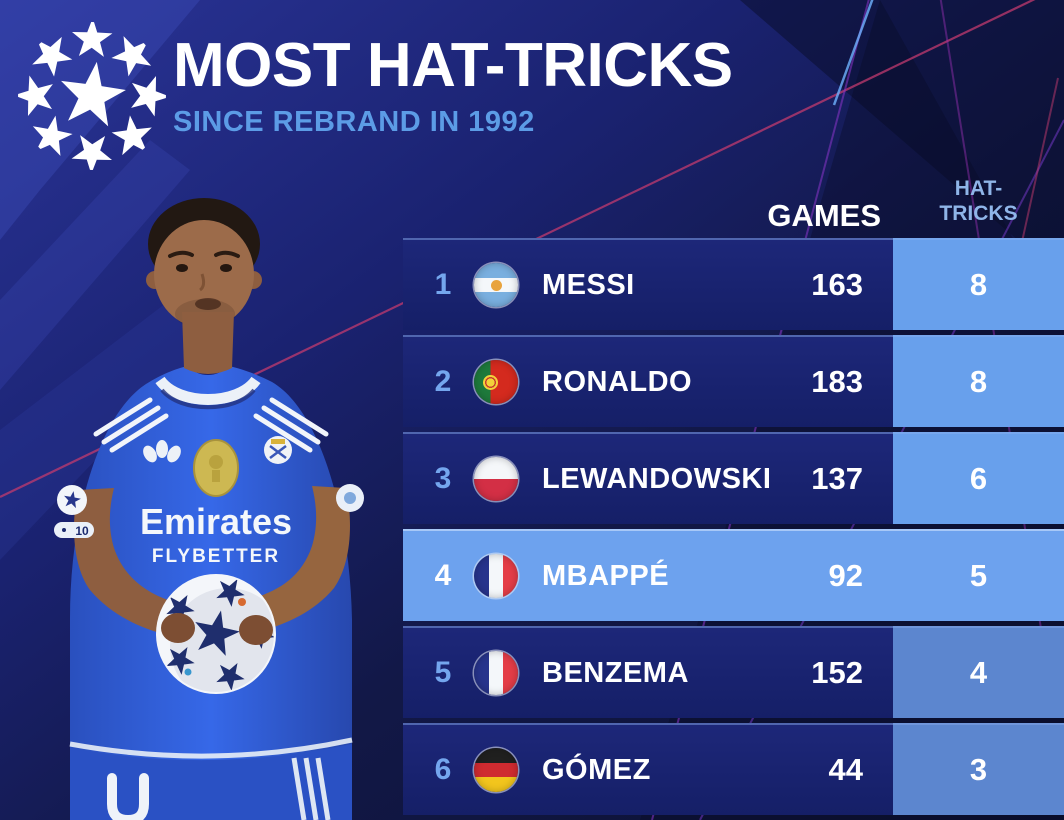 This screenshot has height=820, width=1064. I want to click on player-name: MESSI, so click(588, 284).